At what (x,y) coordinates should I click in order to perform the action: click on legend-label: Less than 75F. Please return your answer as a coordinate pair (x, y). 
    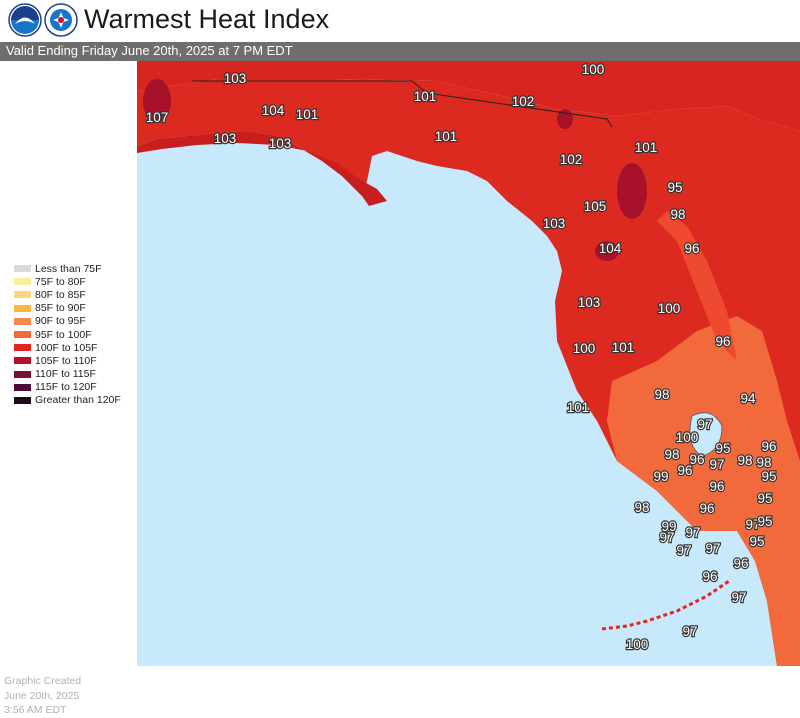
    Looking at the image, I should click on (68, 268).